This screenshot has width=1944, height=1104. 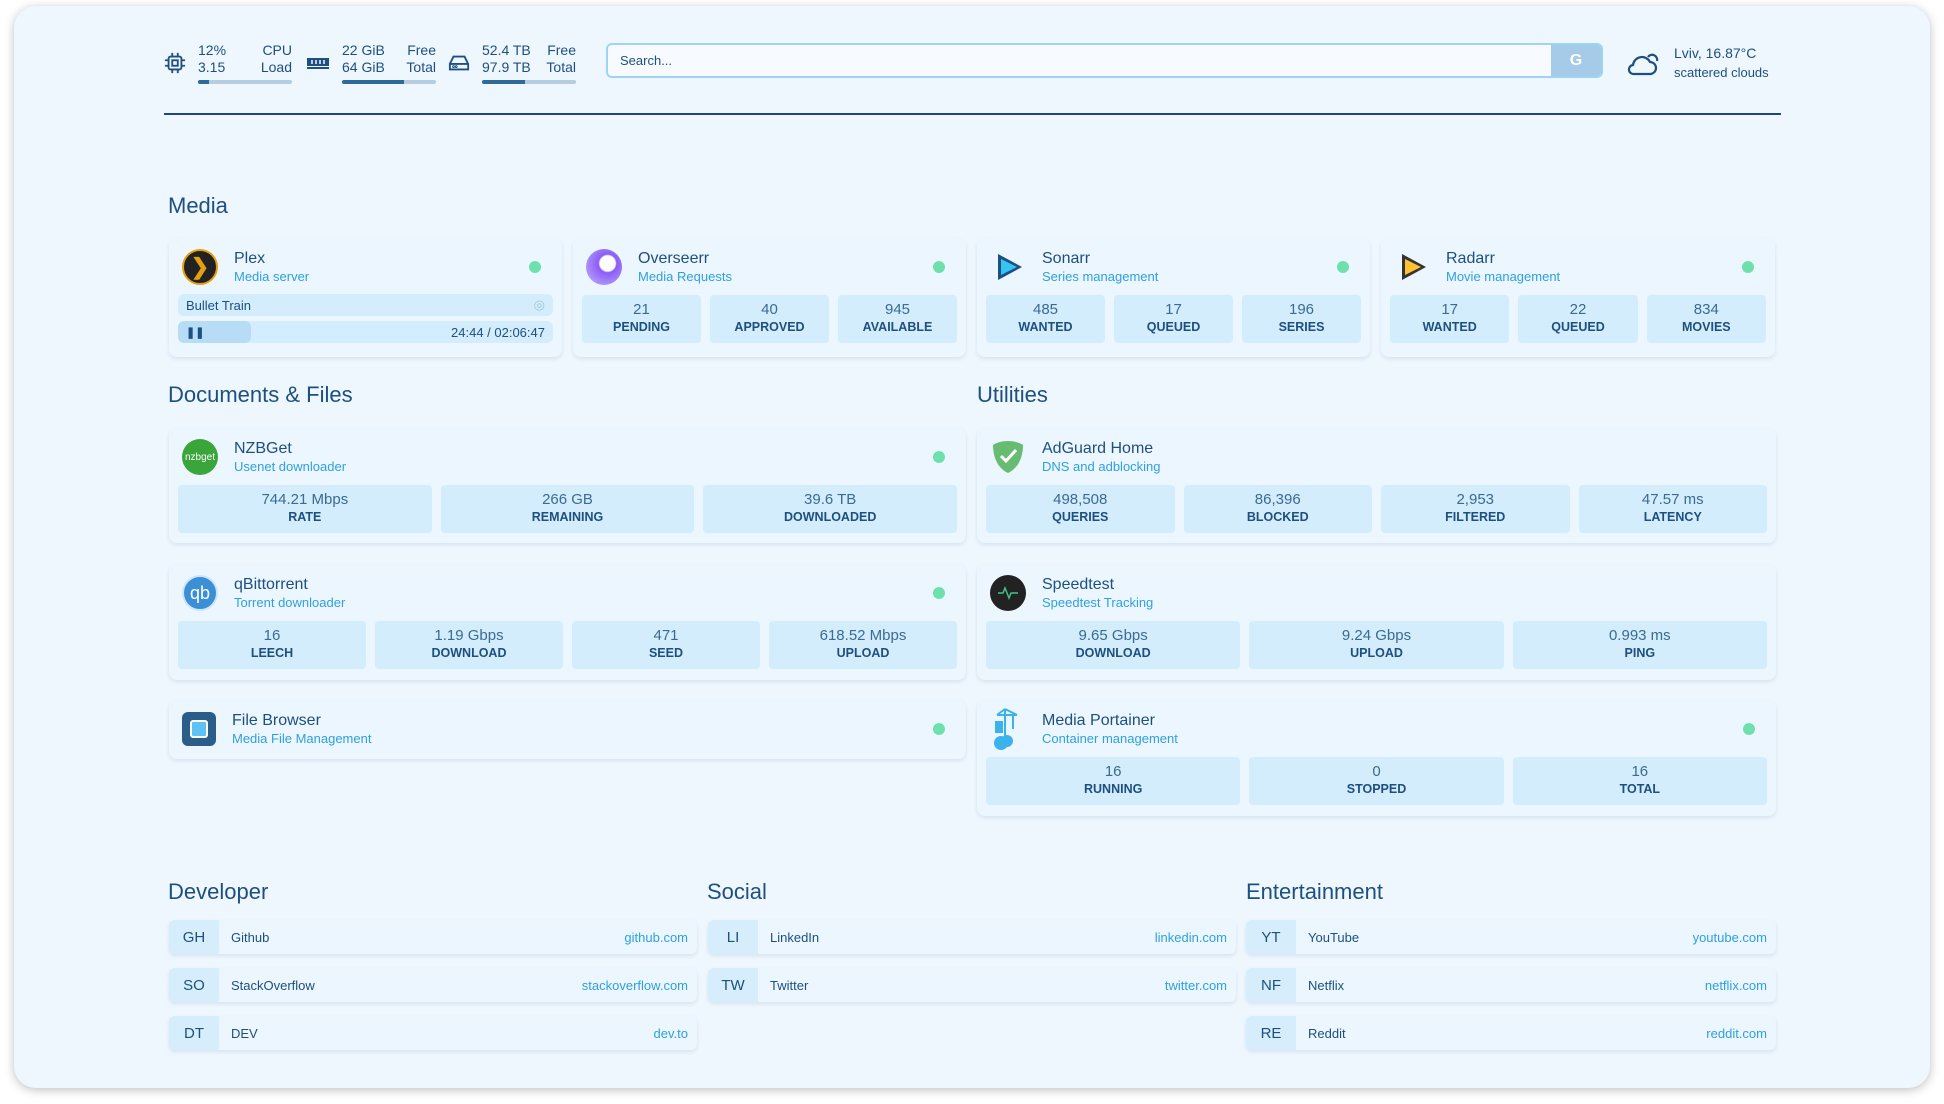 What do you see at coordinates (1079, 60) in the screenshot?
I see `search-input` at bounding box center [1079, 60].